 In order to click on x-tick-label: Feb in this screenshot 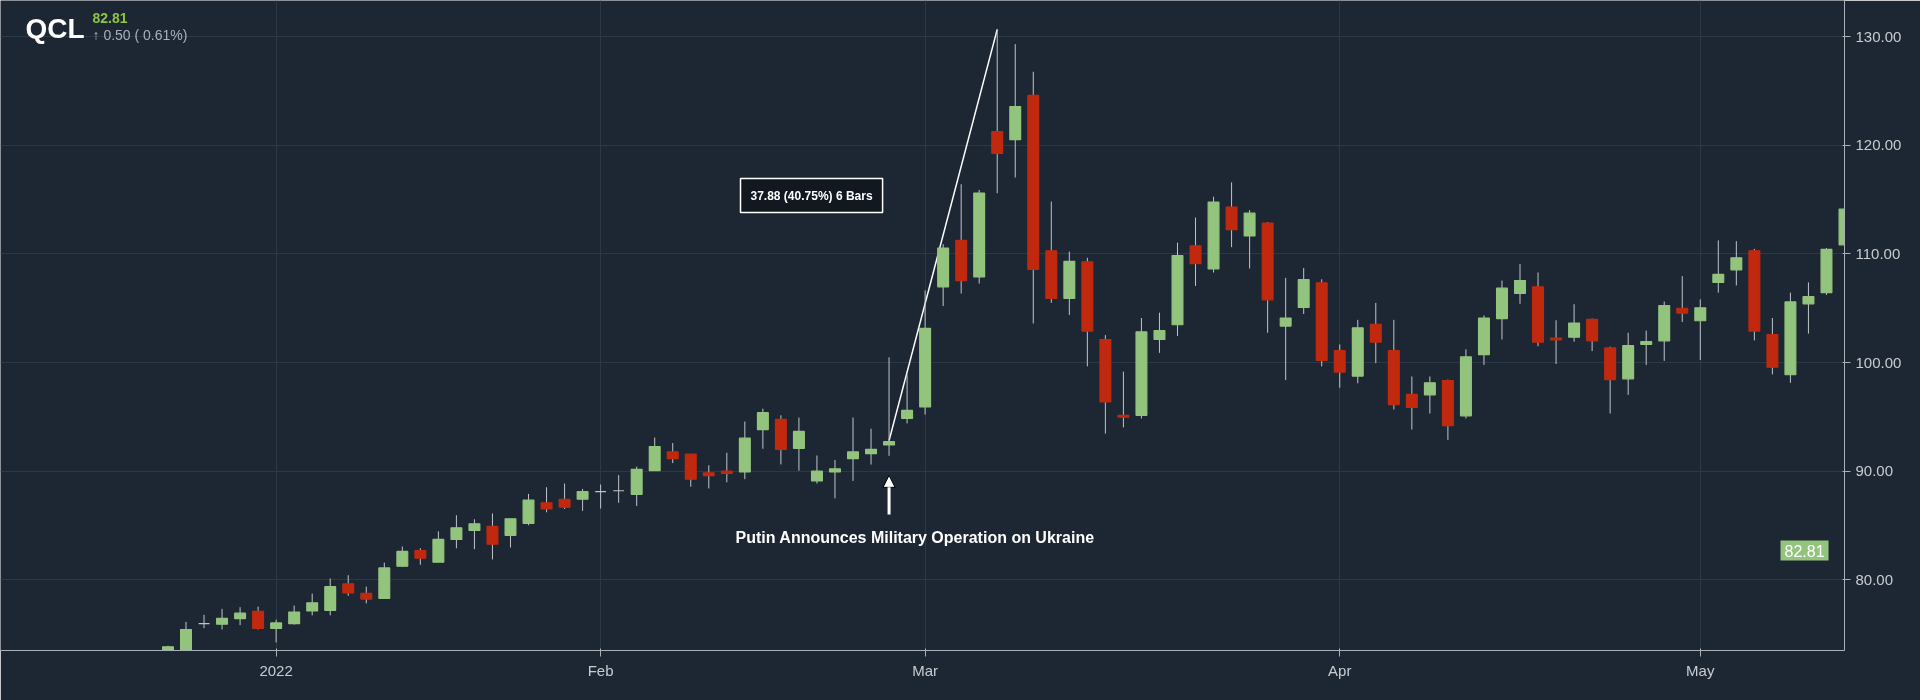, I will do `click(600, 670)`.